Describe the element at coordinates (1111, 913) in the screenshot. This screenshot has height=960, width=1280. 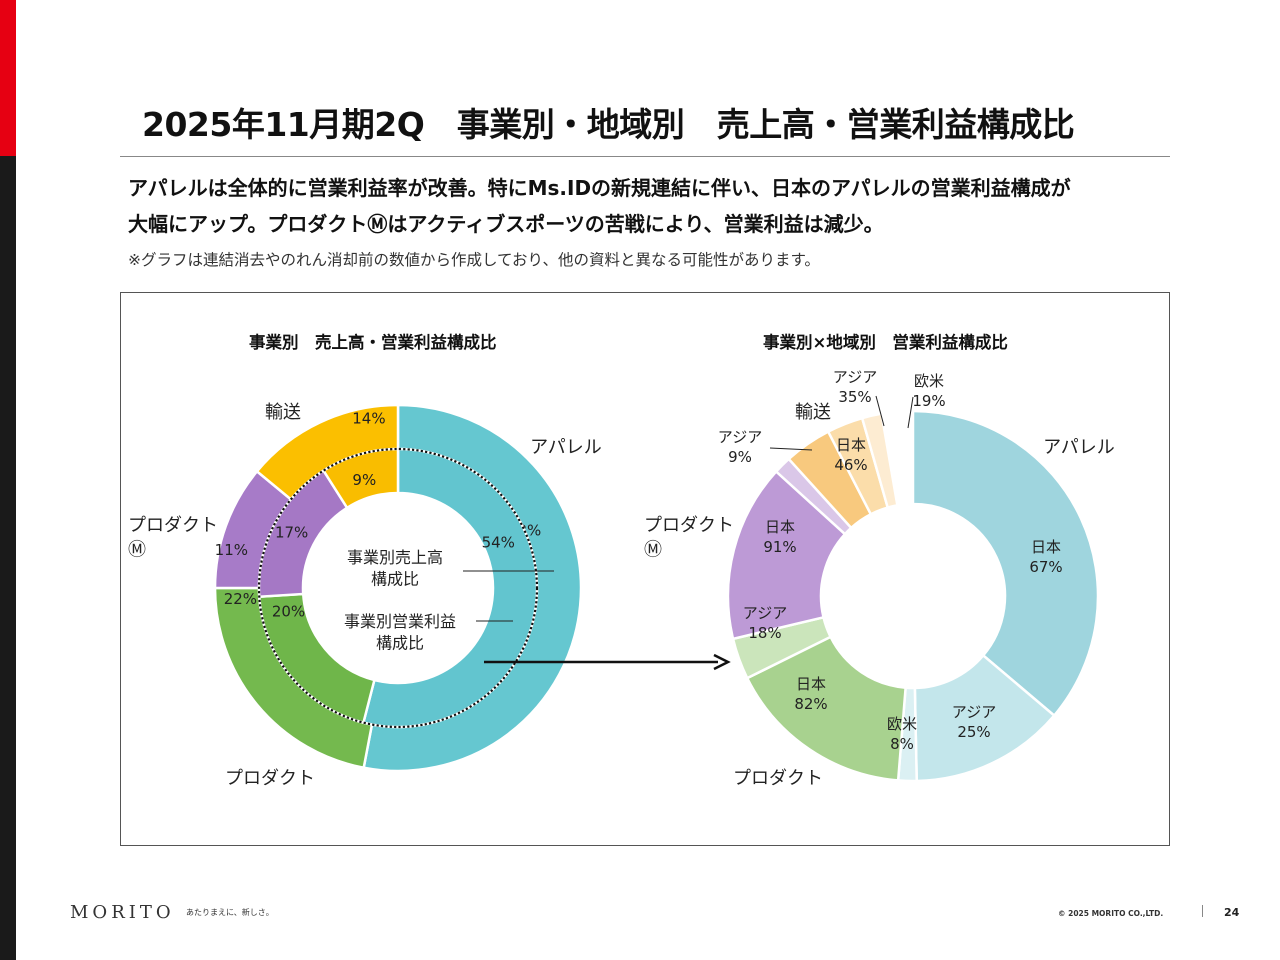
I see `footer-copyright: © 2025 MORITO CO.,LTD.` at that location.